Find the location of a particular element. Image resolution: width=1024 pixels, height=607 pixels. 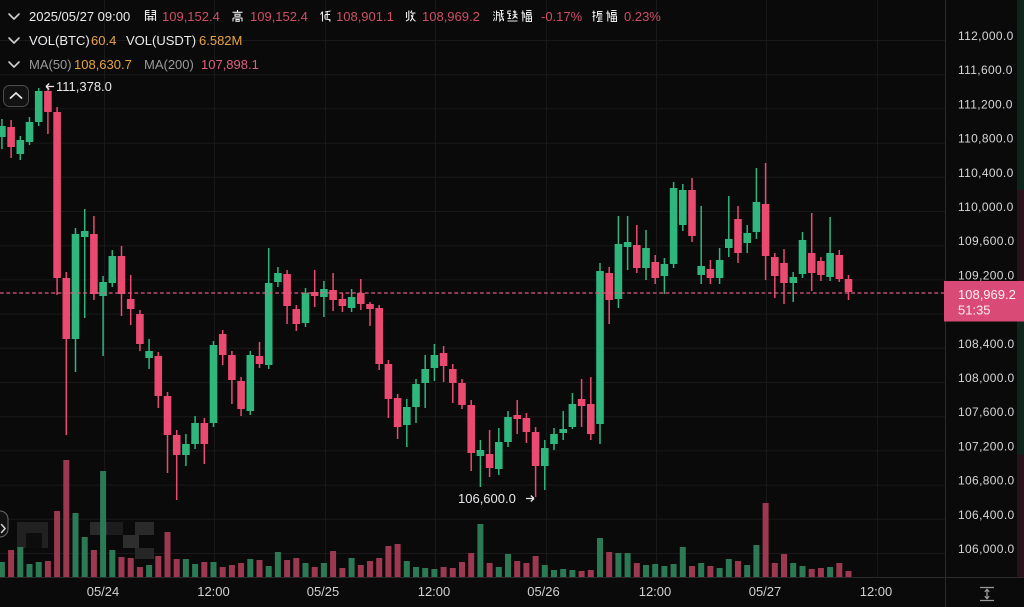

svg-text: 106,800.0 is located at coordinates (986, 481).